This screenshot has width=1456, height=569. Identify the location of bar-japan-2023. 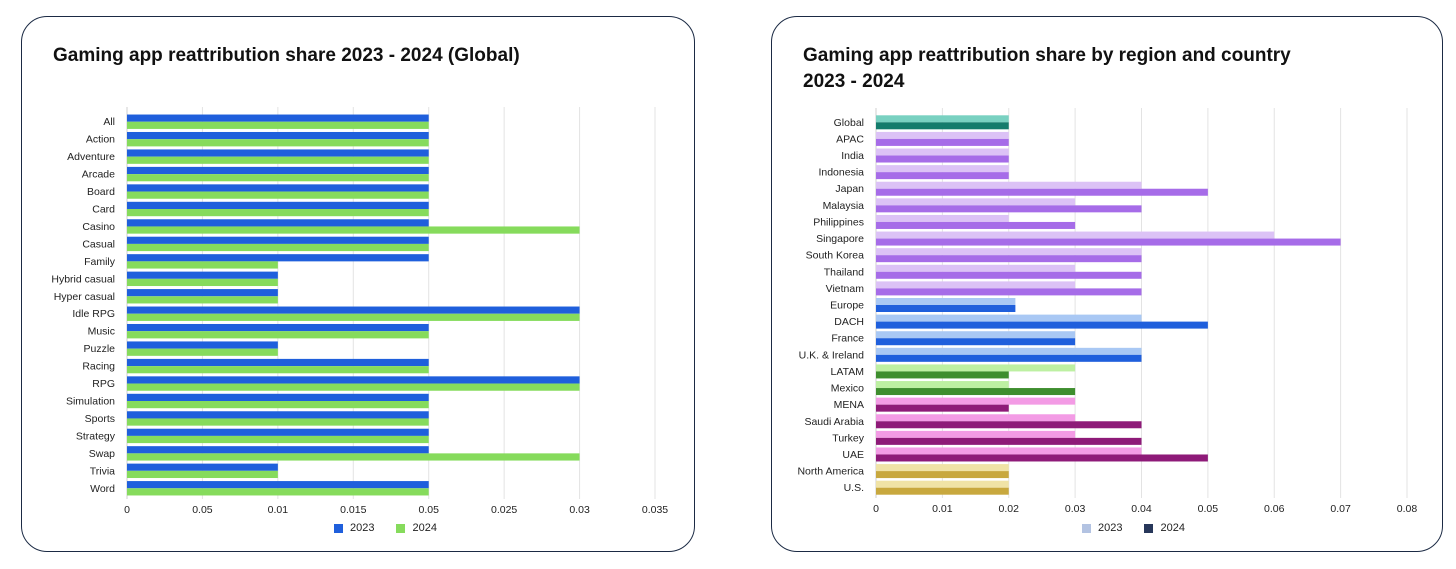
(1009, 185).